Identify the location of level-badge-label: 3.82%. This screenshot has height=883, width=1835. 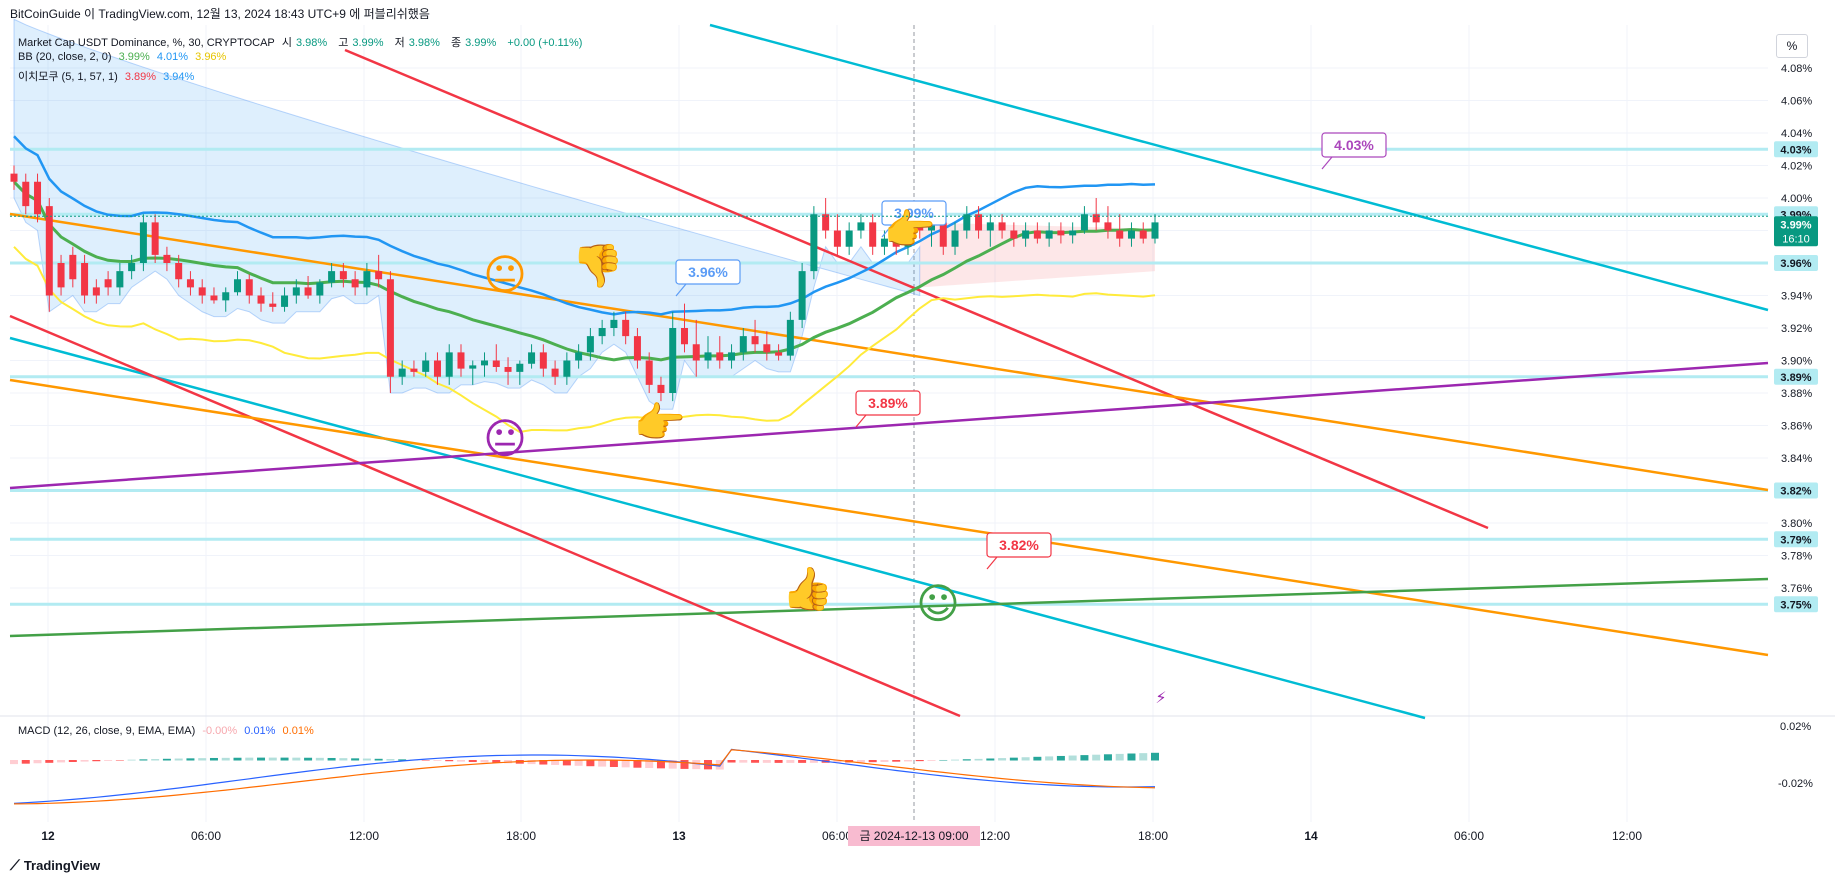
(1795, 492).